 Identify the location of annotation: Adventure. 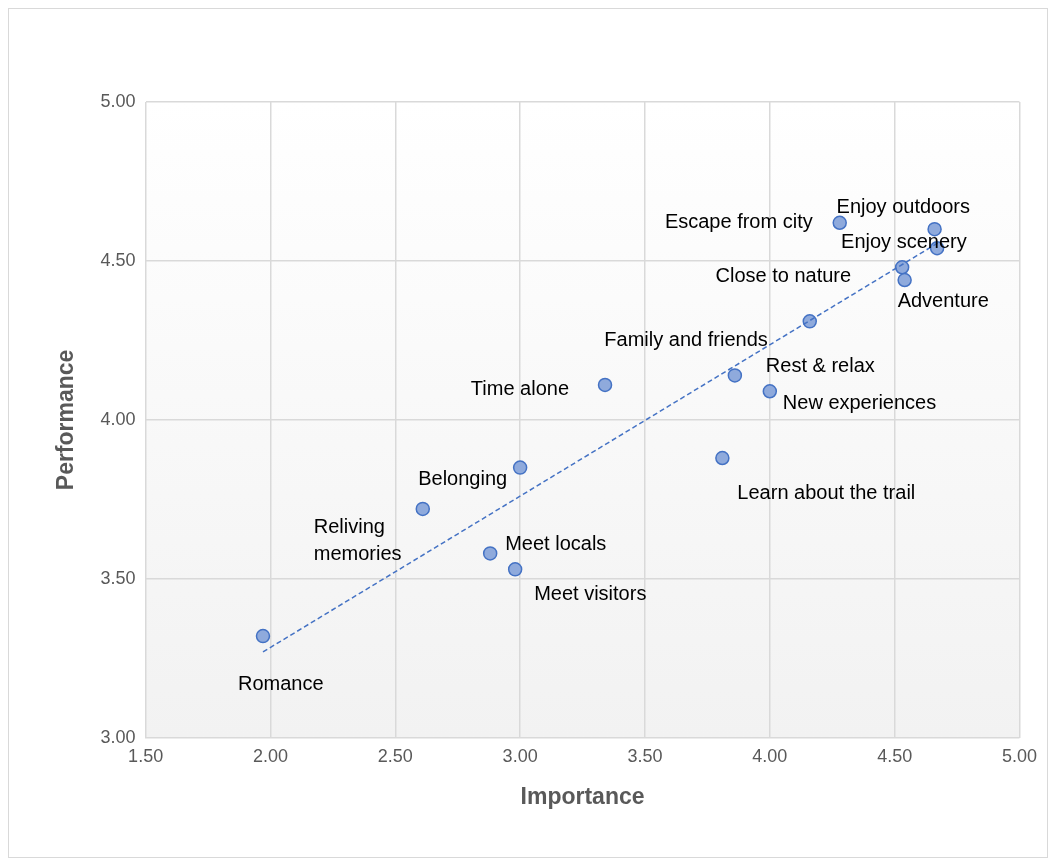
(943, 299).